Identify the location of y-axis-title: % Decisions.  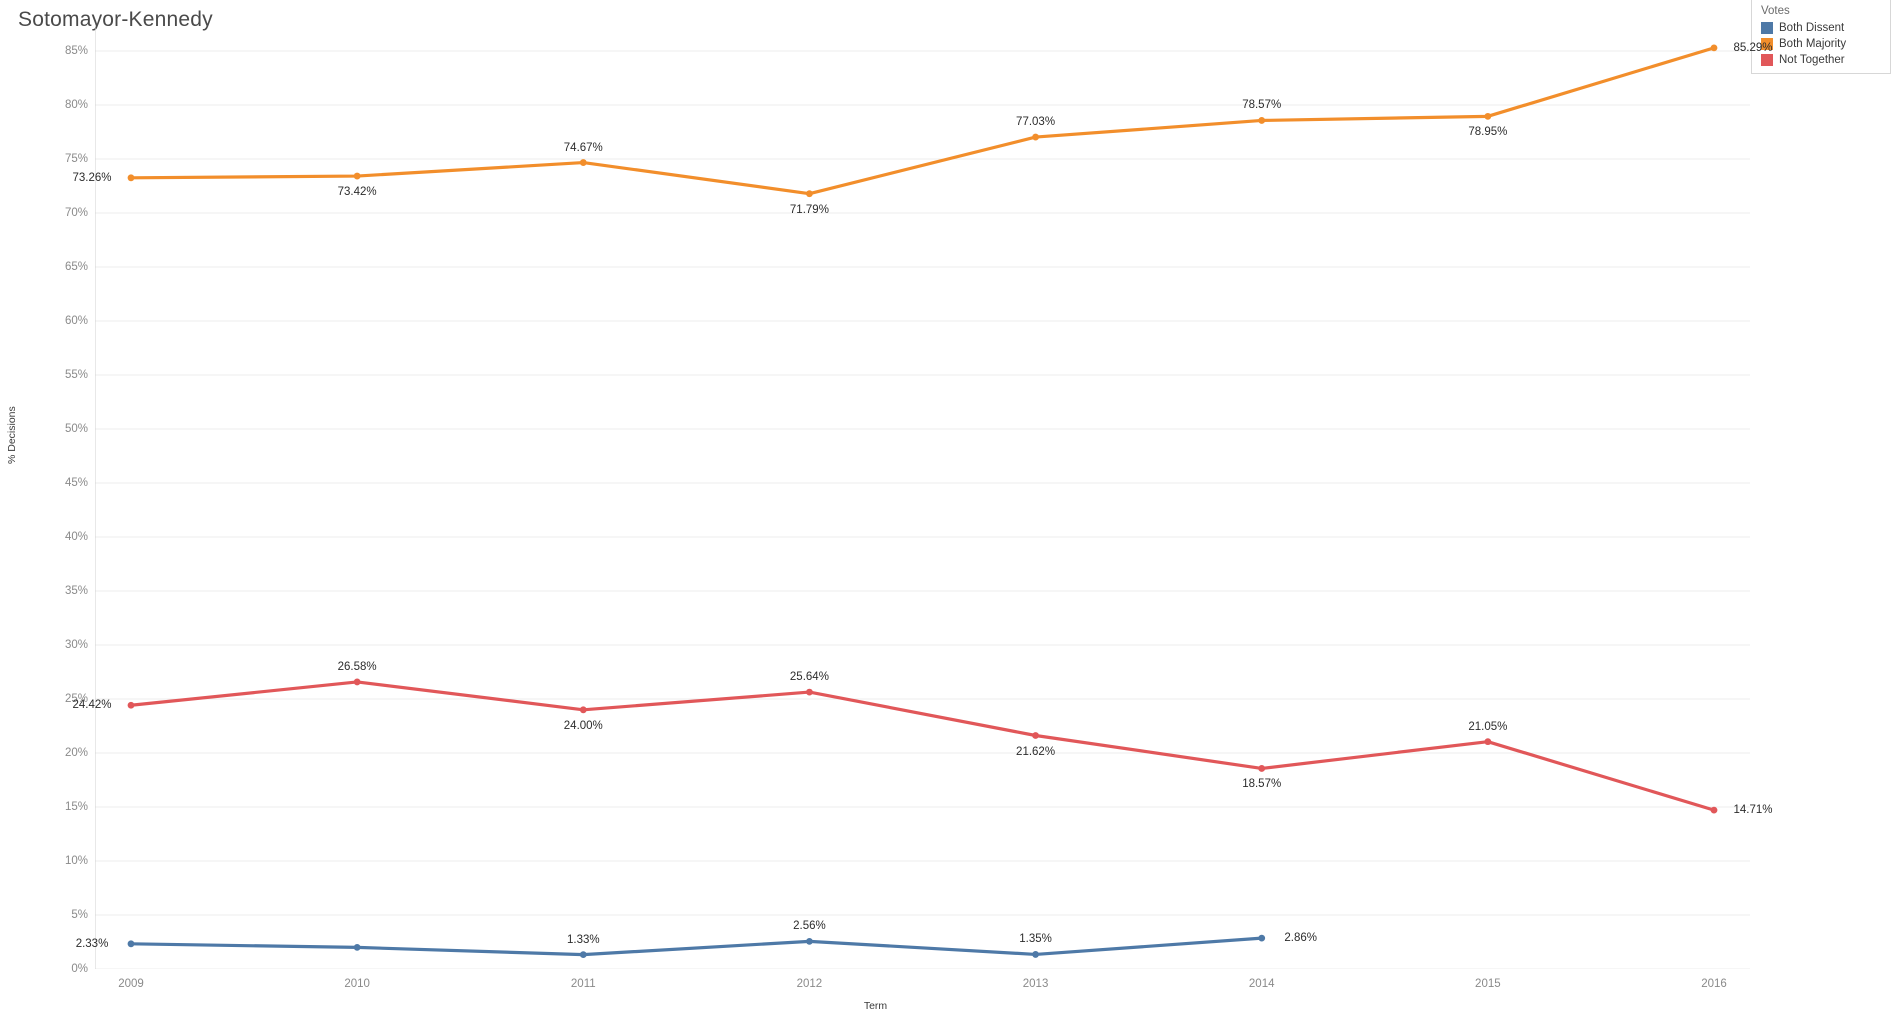
(12, 435).